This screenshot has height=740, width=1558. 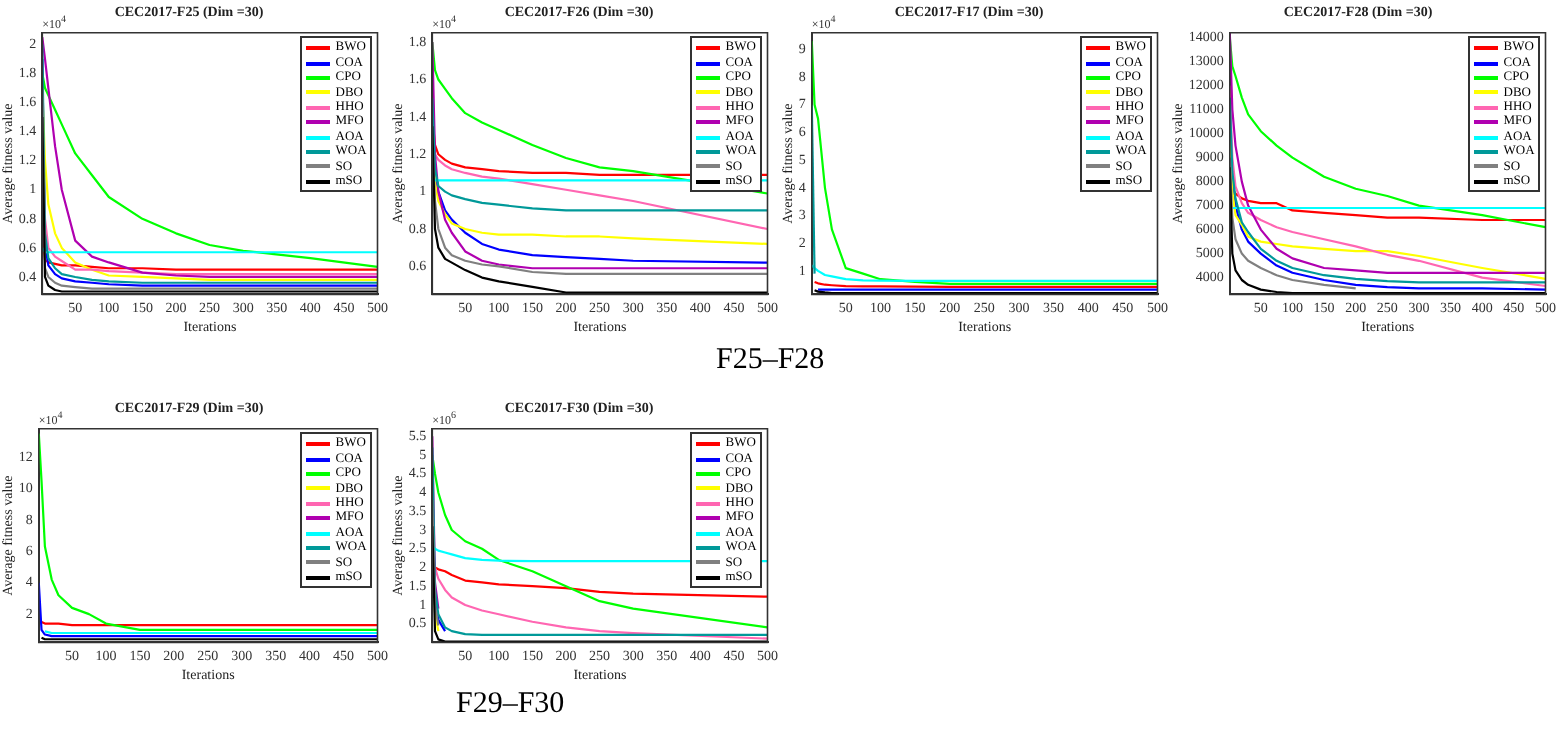 I want to click on text: F29–F30, so click(x=510, y=705).